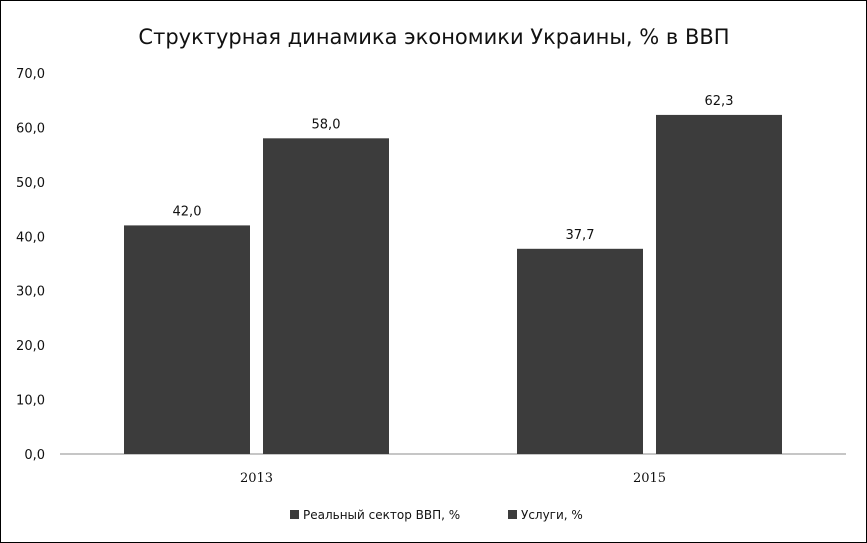  I want to click on legend-label: Услуги, %, so click(552, 515).